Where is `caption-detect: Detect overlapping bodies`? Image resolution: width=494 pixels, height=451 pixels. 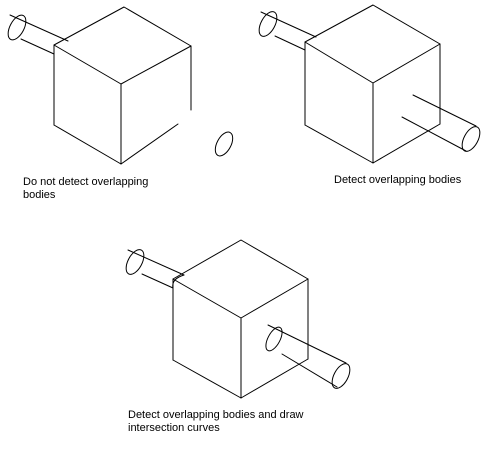
caption-detect: Detect overlapping bodies is located at coordinates (398, 180).